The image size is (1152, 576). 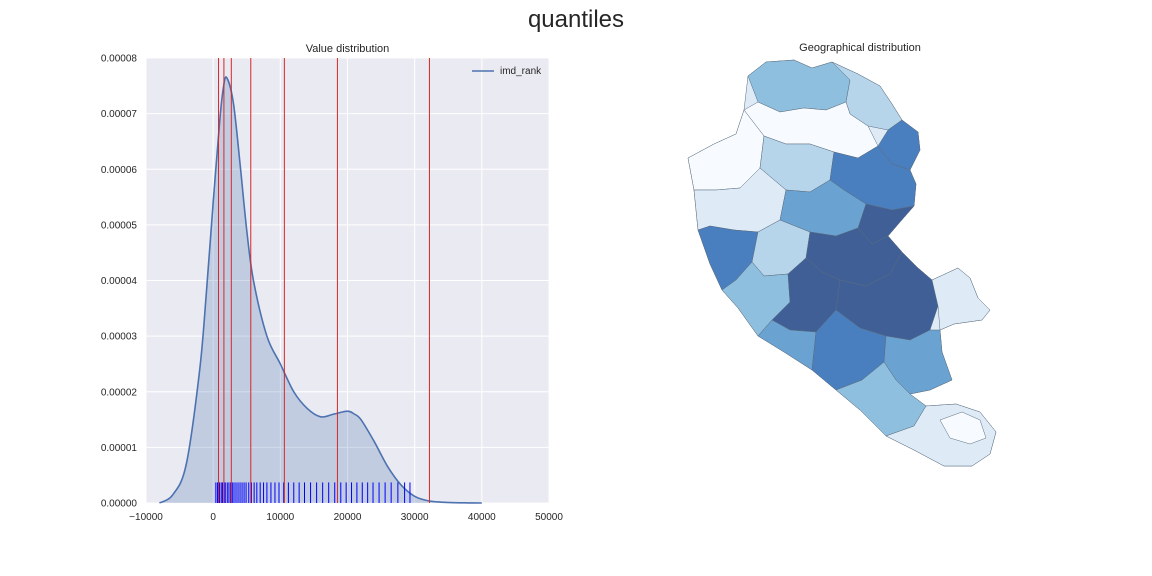 I want to click on x-tick-label: −10000, so click(x=146, y=517).